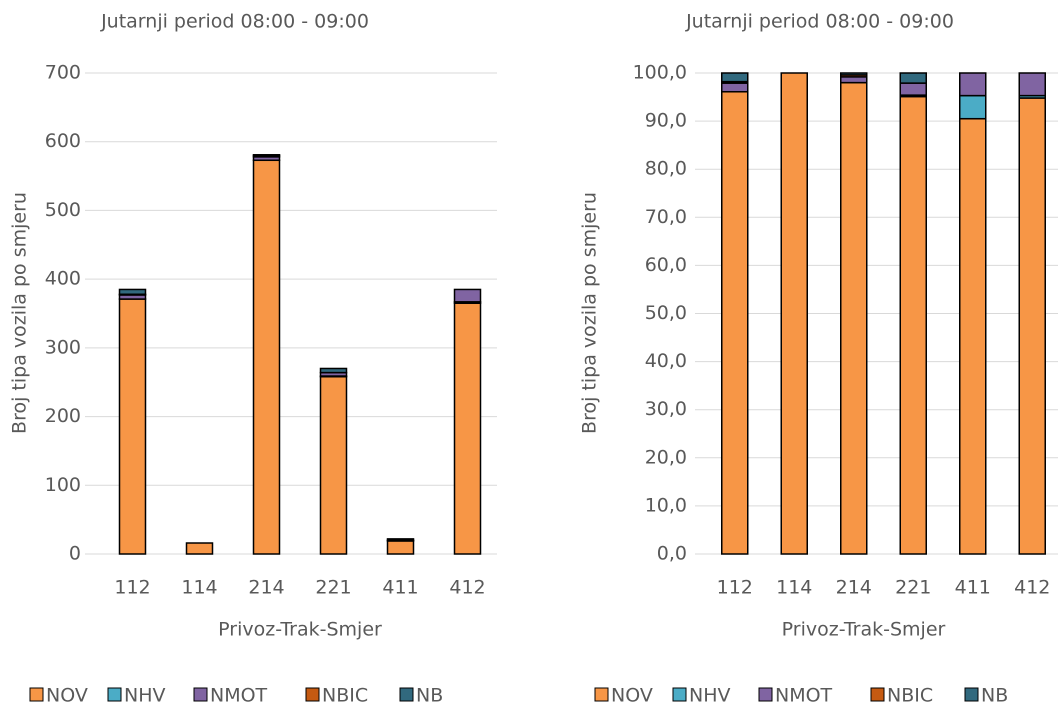 This screenshot has width=1062, height=710. What do you see at coordinates (666, 121) in the screenshot?
I see `y-tick-label: 90,0` at bounding box center [666, 121].